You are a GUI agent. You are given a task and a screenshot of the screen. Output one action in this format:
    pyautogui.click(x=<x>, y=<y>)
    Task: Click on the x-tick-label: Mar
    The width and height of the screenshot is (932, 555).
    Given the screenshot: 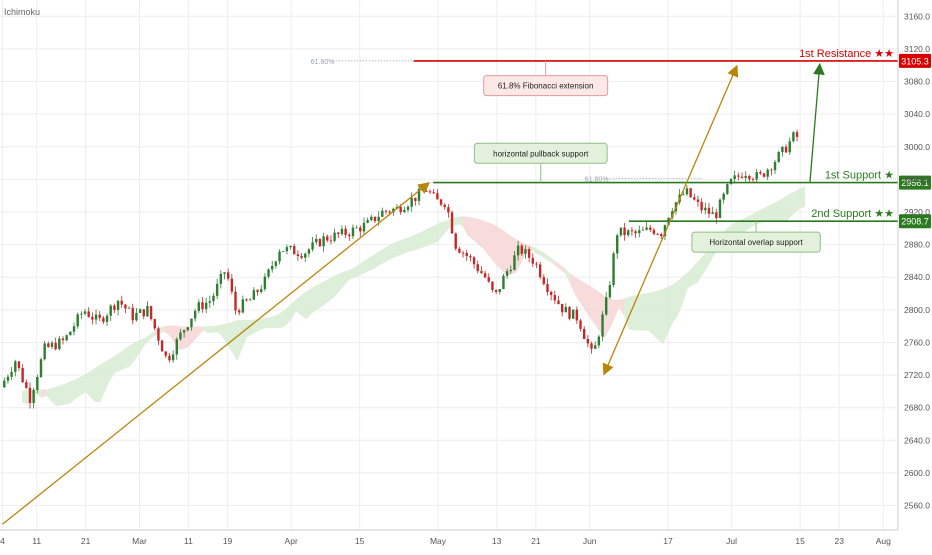 What is the action you would take?
    pyautogui.click(x=139, y=541)
    